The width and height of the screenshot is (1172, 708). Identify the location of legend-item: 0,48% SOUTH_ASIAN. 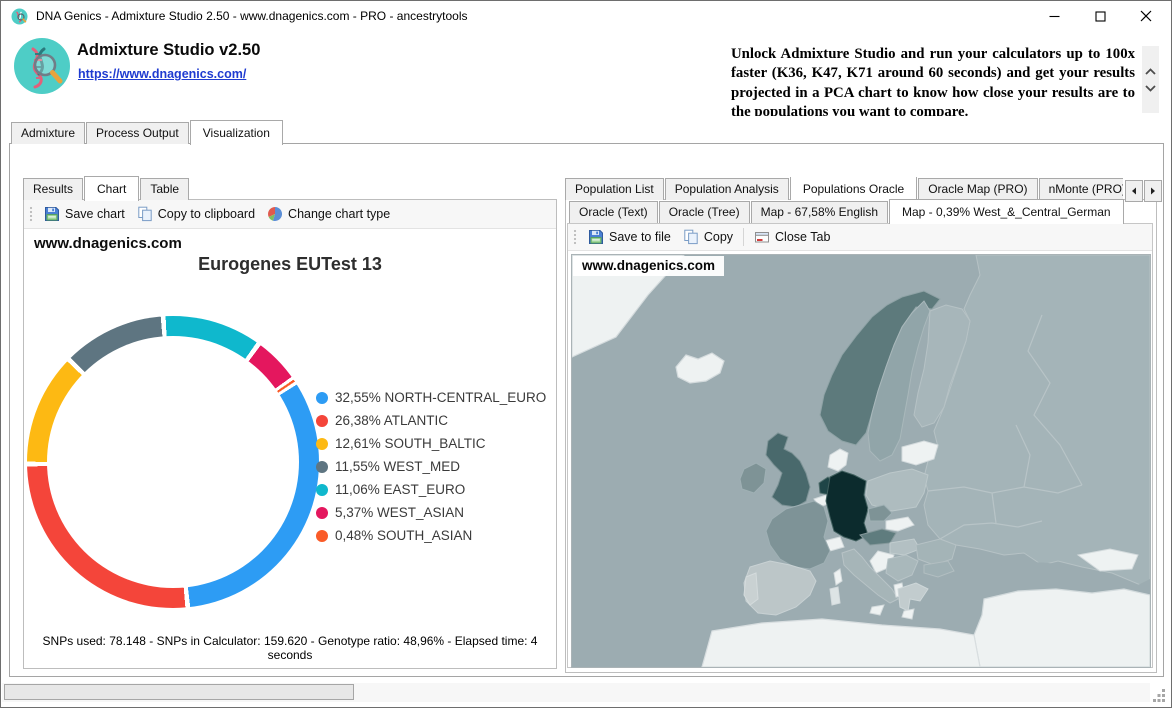
(431, 535).